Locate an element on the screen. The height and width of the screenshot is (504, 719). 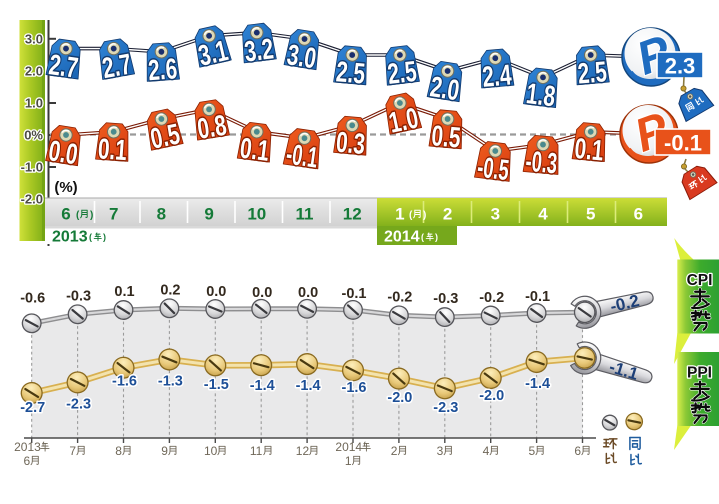
svg-text: CPI is located at coordinates (700, 280).